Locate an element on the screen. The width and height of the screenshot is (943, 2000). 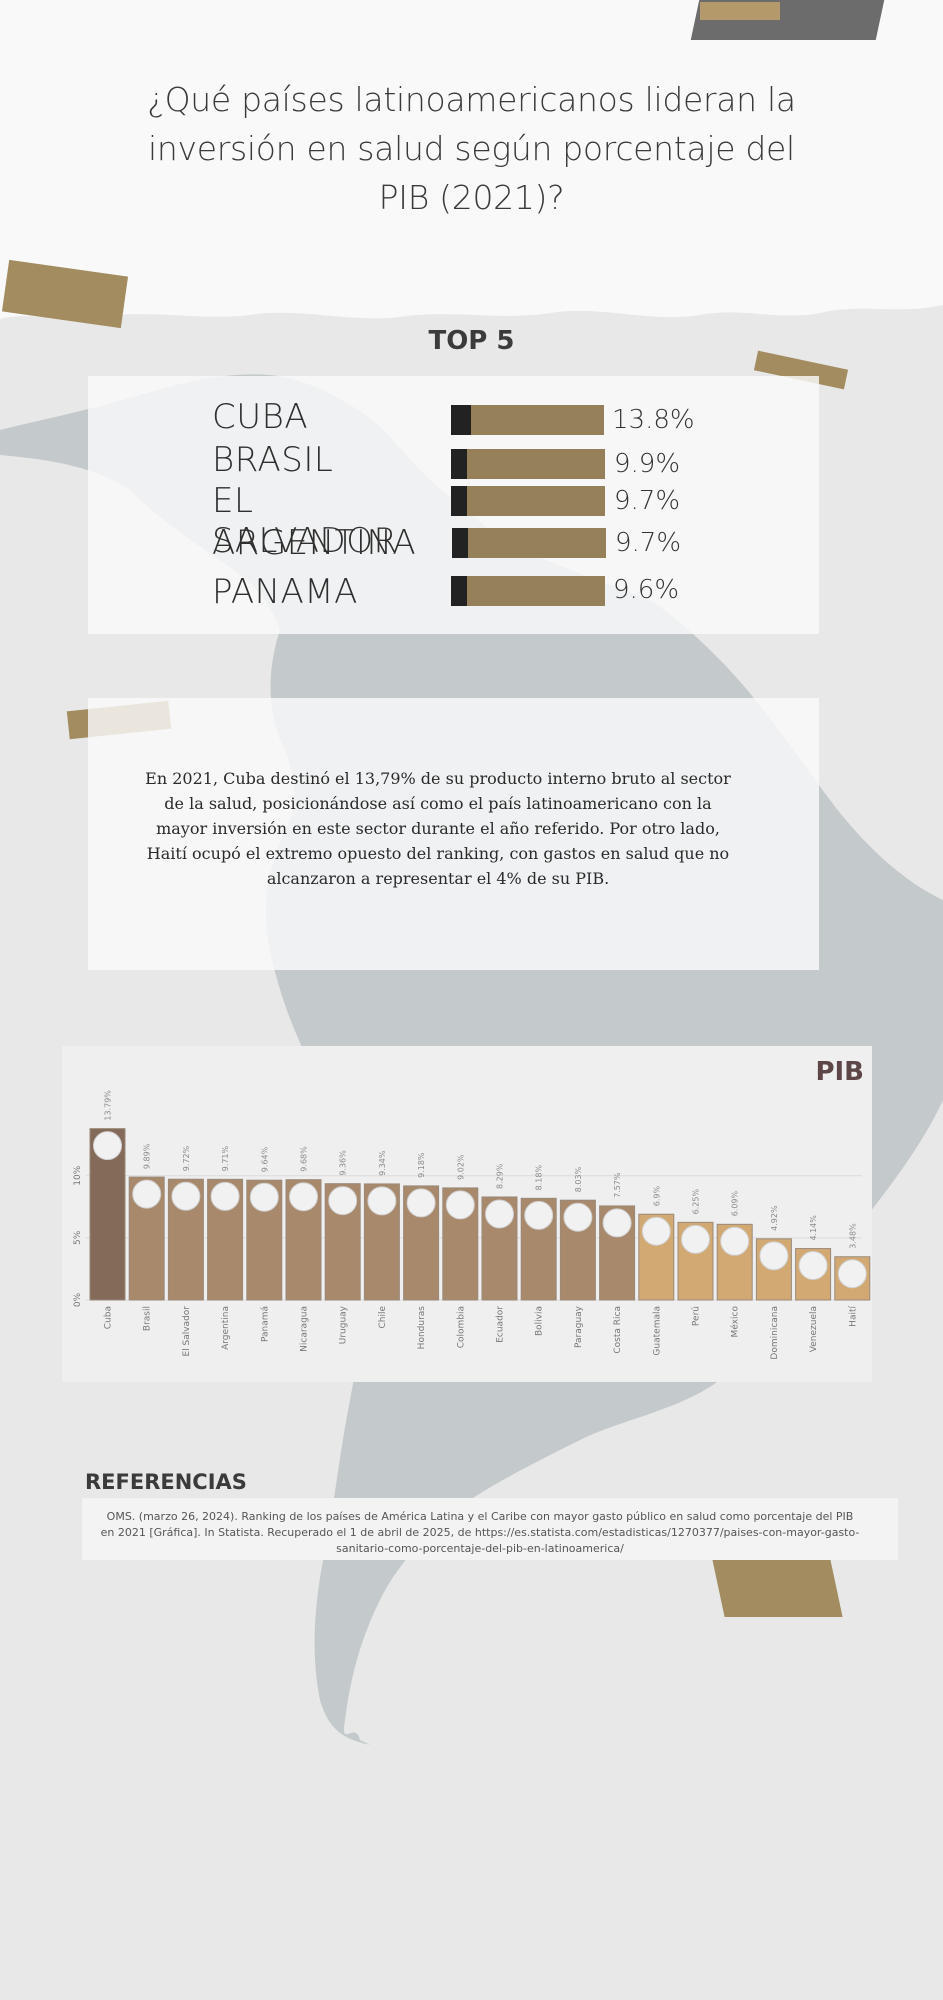
y-tick-label: 10% is located at coordinates (78, 1175).